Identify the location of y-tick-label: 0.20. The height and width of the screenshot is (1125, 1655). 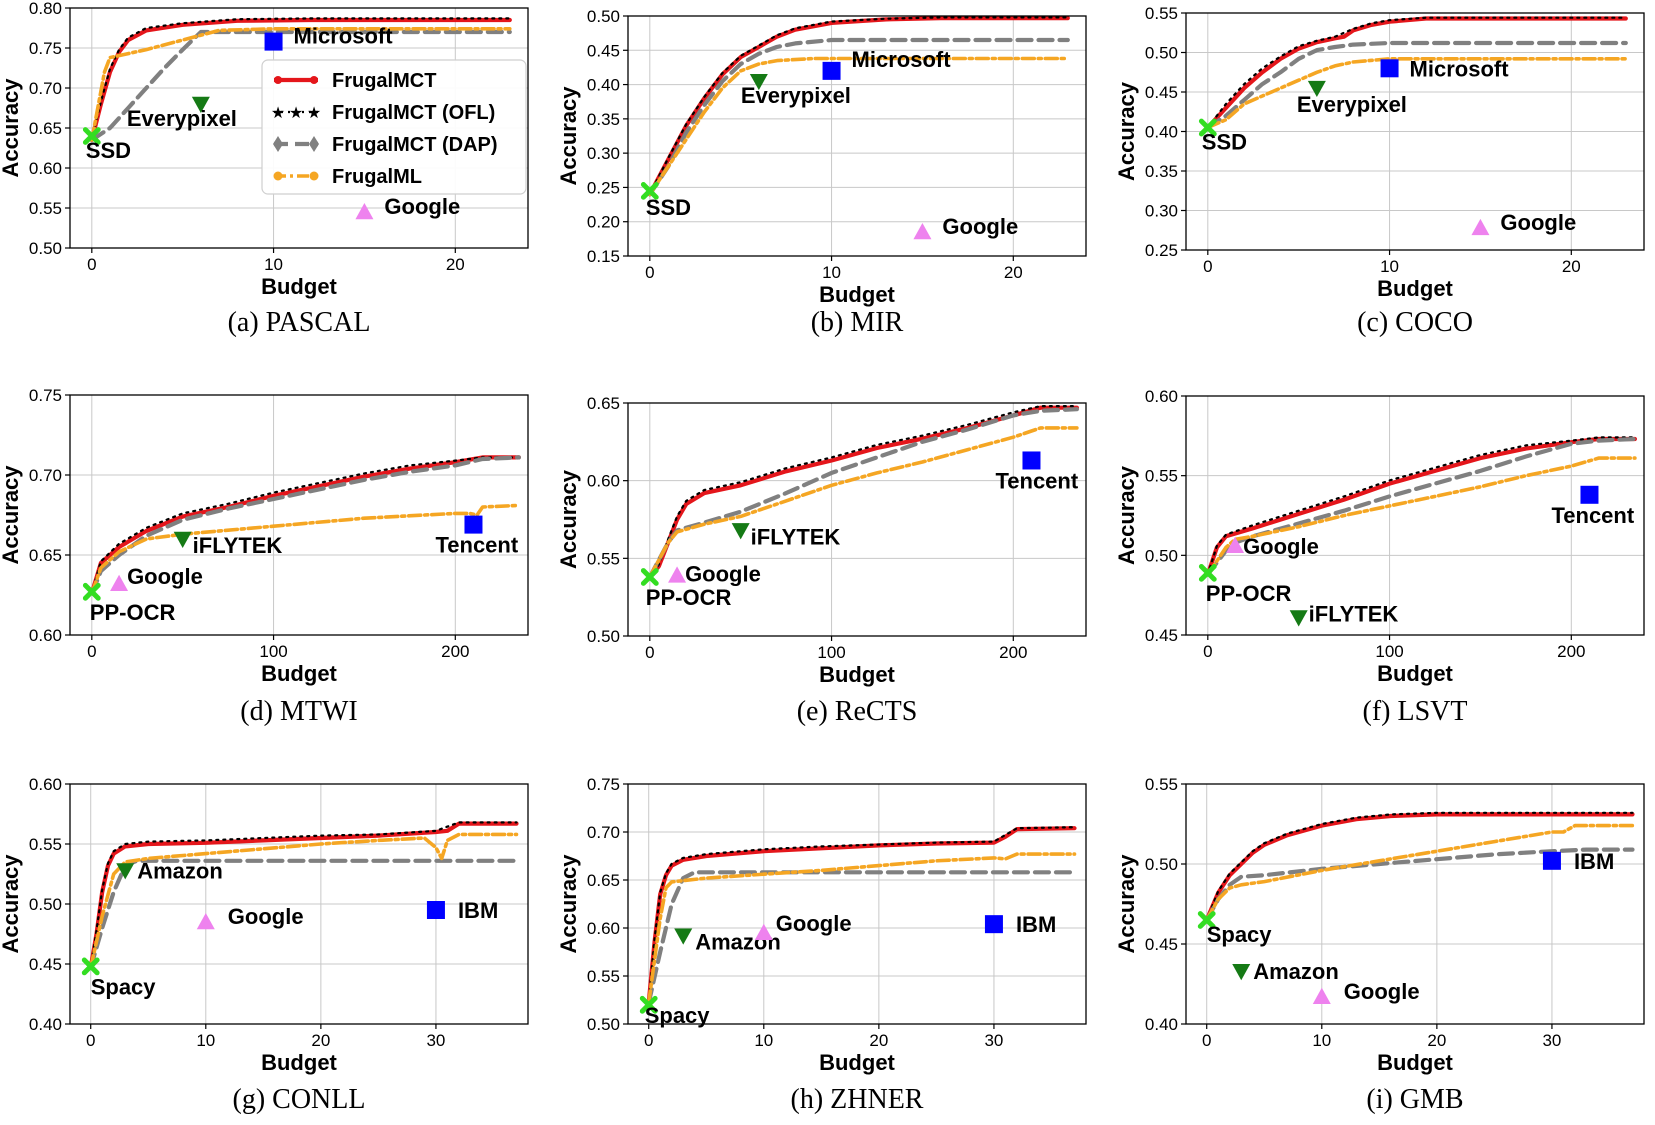
(603, 222).